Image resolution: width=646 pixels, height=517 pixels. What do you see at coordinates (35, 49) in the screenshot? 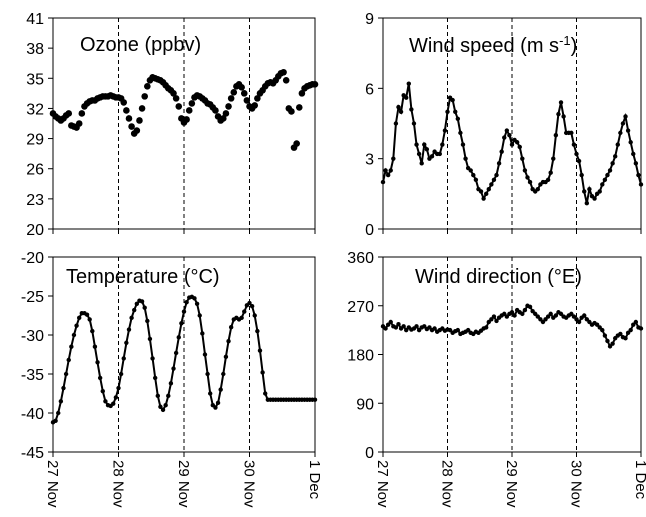
I see `y-tick-label: 38` at bounding box center [35, 49].